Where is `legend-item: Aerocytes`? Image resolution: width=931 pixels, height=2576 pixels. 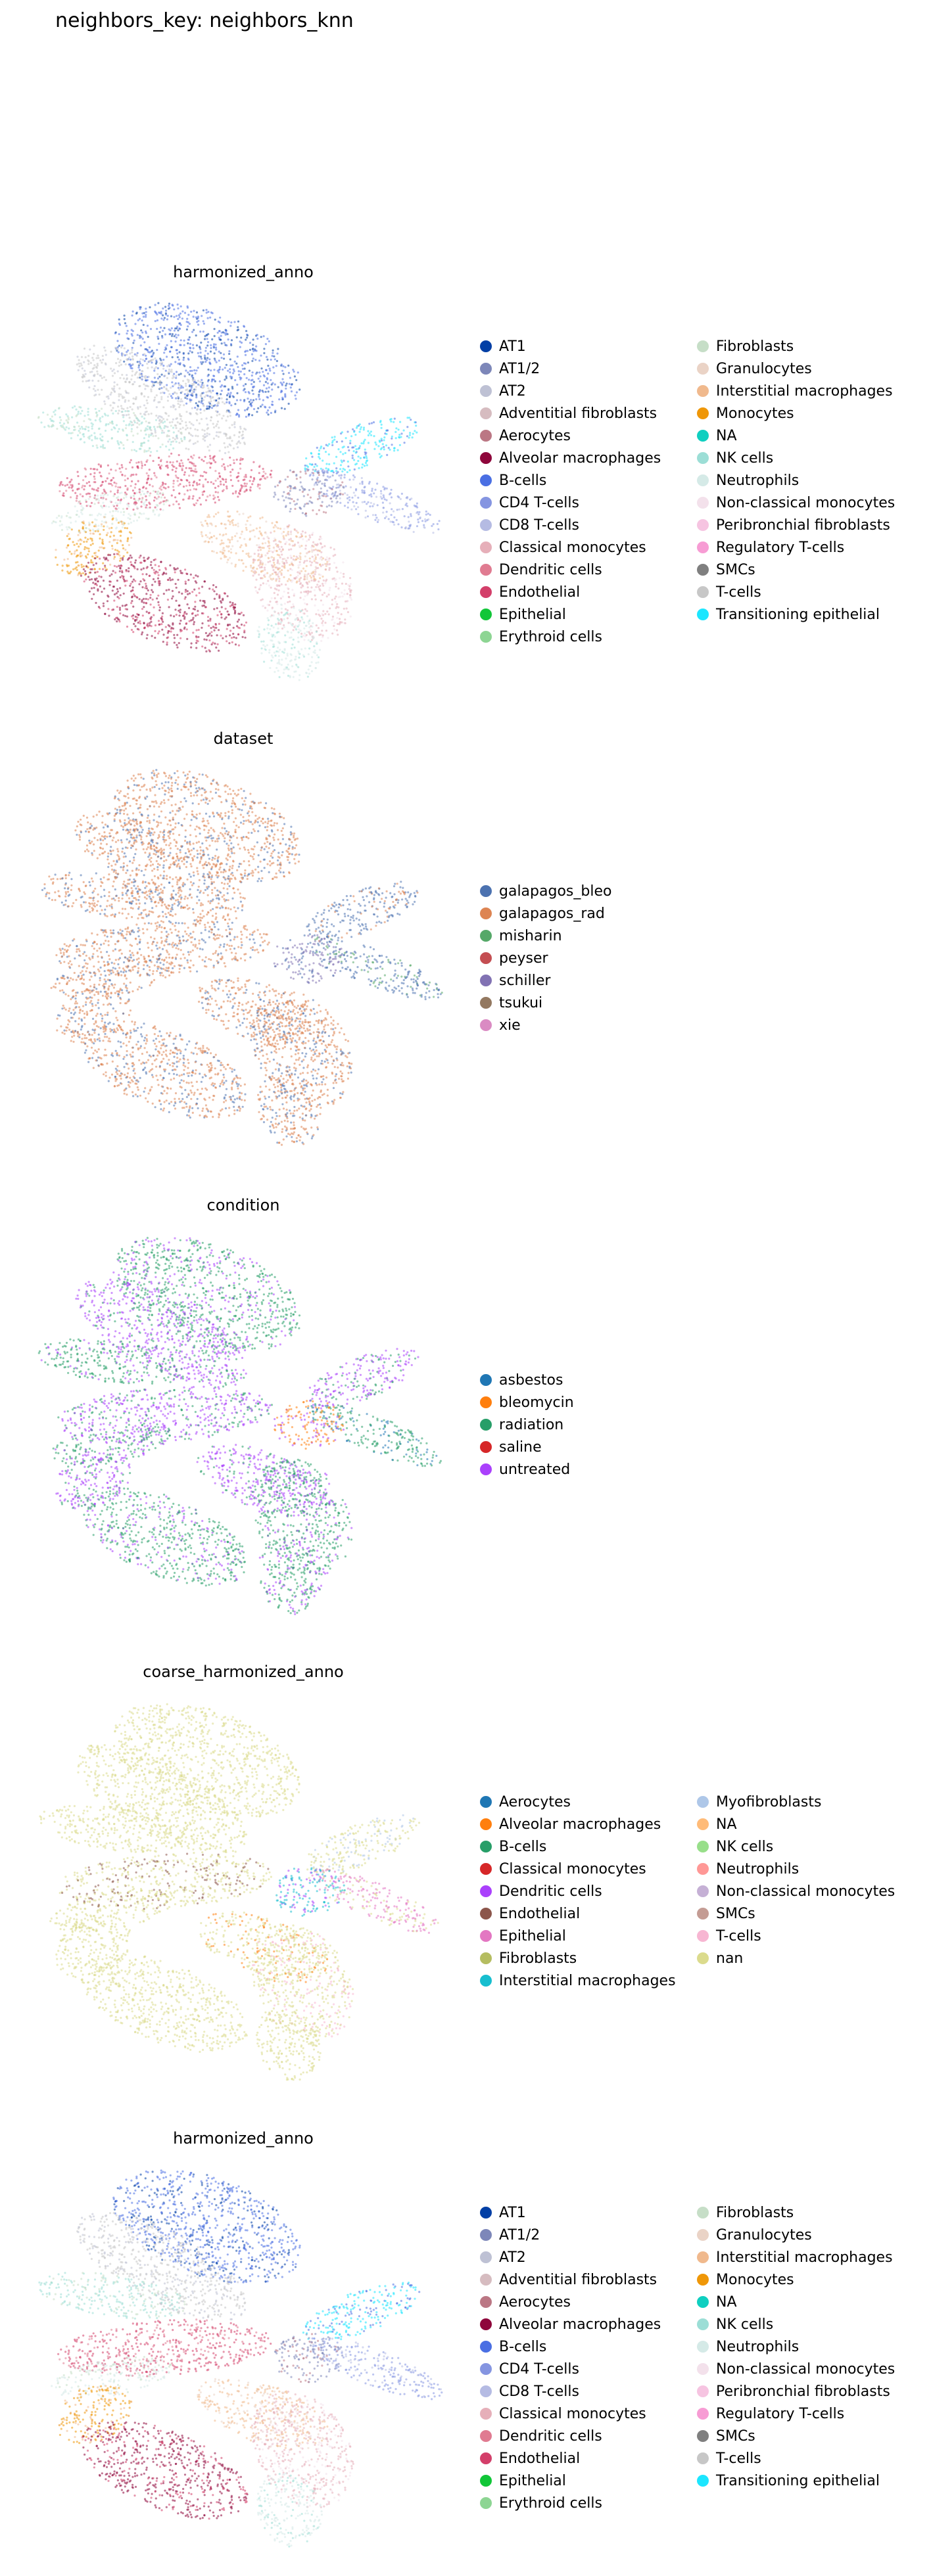
legend-item: Aerocytes is located at coordinates (570, 436).